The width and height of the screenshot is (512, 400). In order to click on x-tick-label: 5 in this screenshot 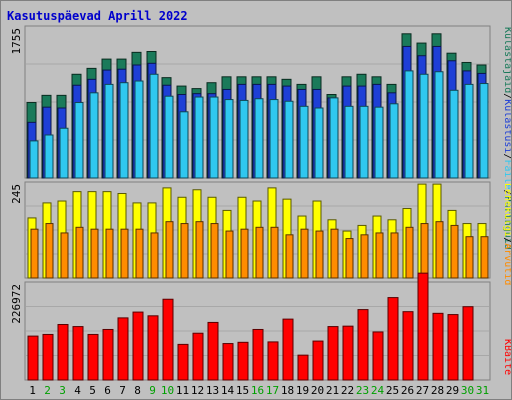, I will do `click(92, 390)`.